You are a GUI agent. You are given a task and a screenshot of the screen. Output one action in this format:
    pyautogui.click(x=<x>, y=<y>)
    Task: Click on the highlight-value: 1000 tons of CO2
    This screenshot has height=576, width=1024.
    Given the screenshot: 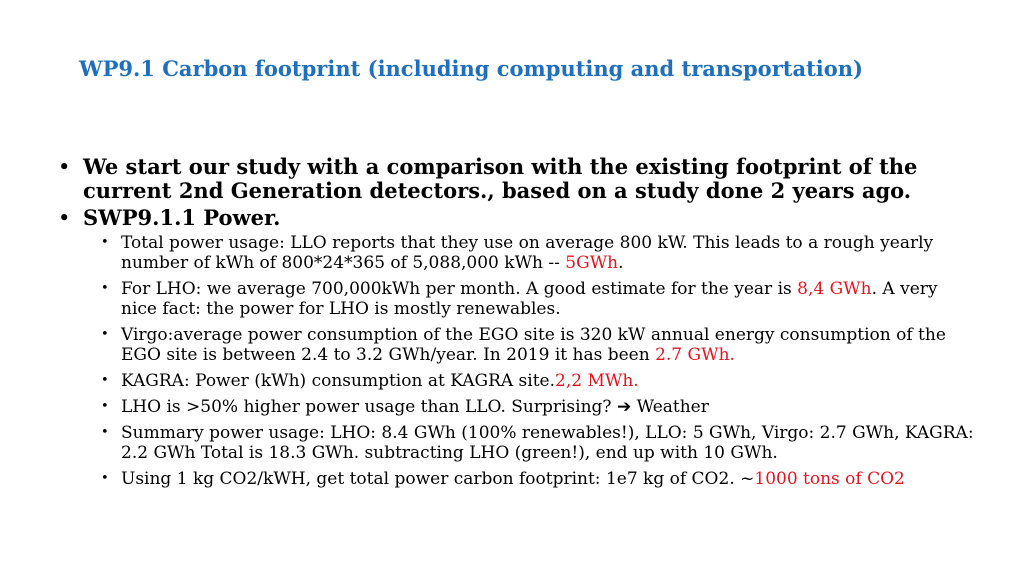 What is the action you would take?
    pyautogui.click(x=829, y=479)
    